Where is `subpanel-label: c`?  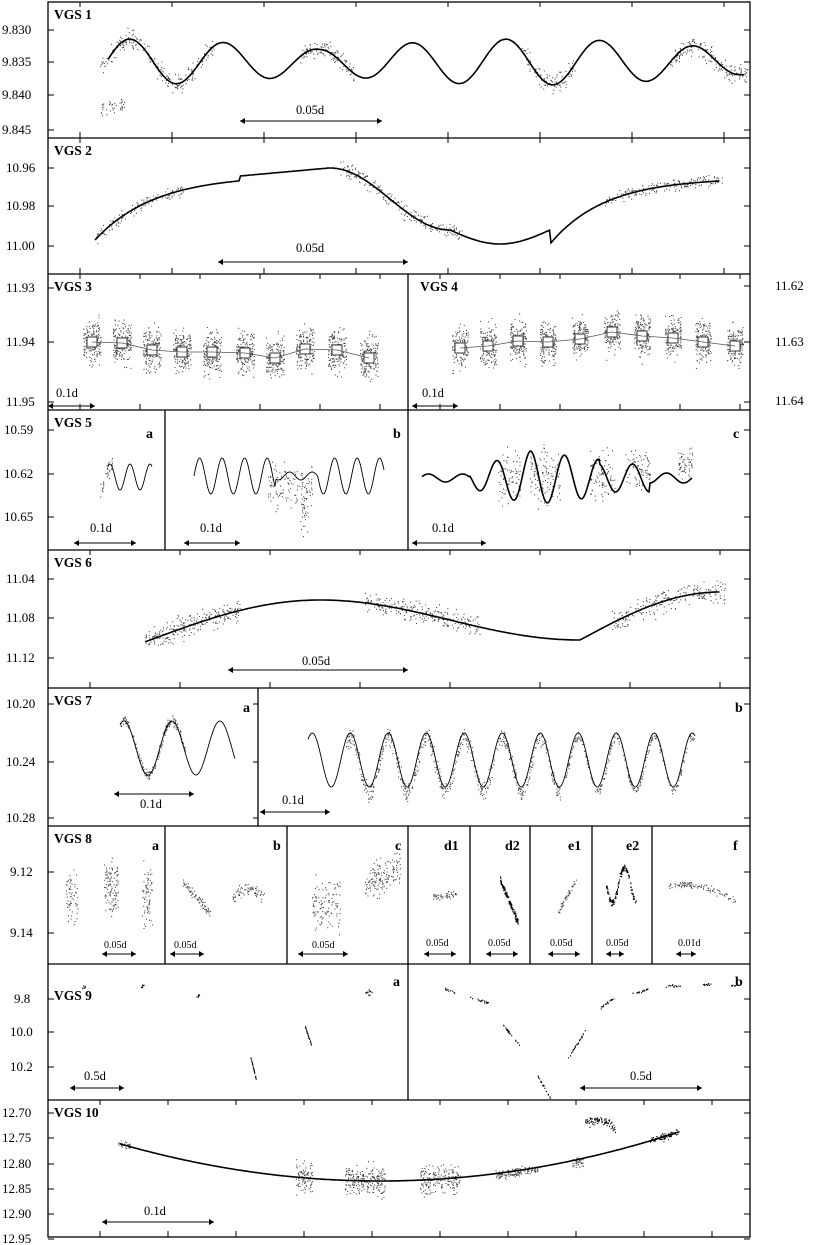
subpanel-label: c is located at coordinates (398, 846).